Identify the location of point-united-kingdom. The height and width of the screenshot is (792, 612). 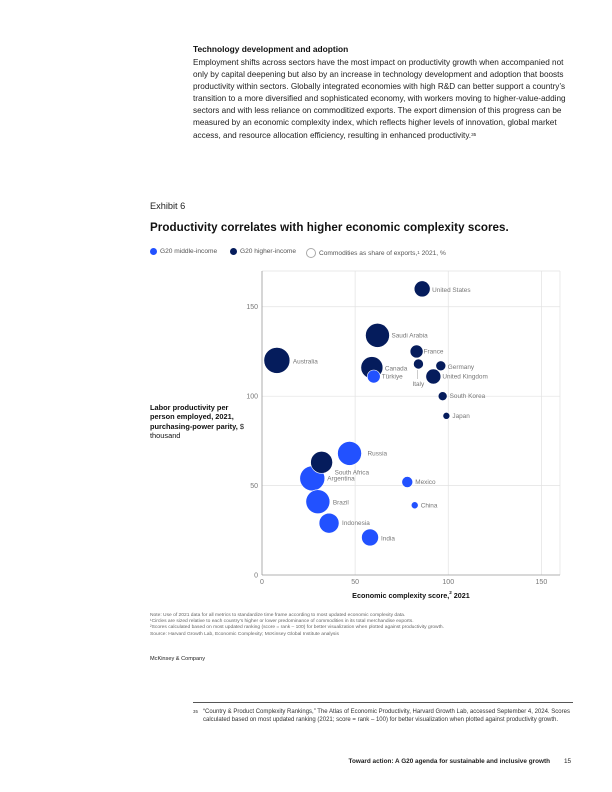
(433, 376).